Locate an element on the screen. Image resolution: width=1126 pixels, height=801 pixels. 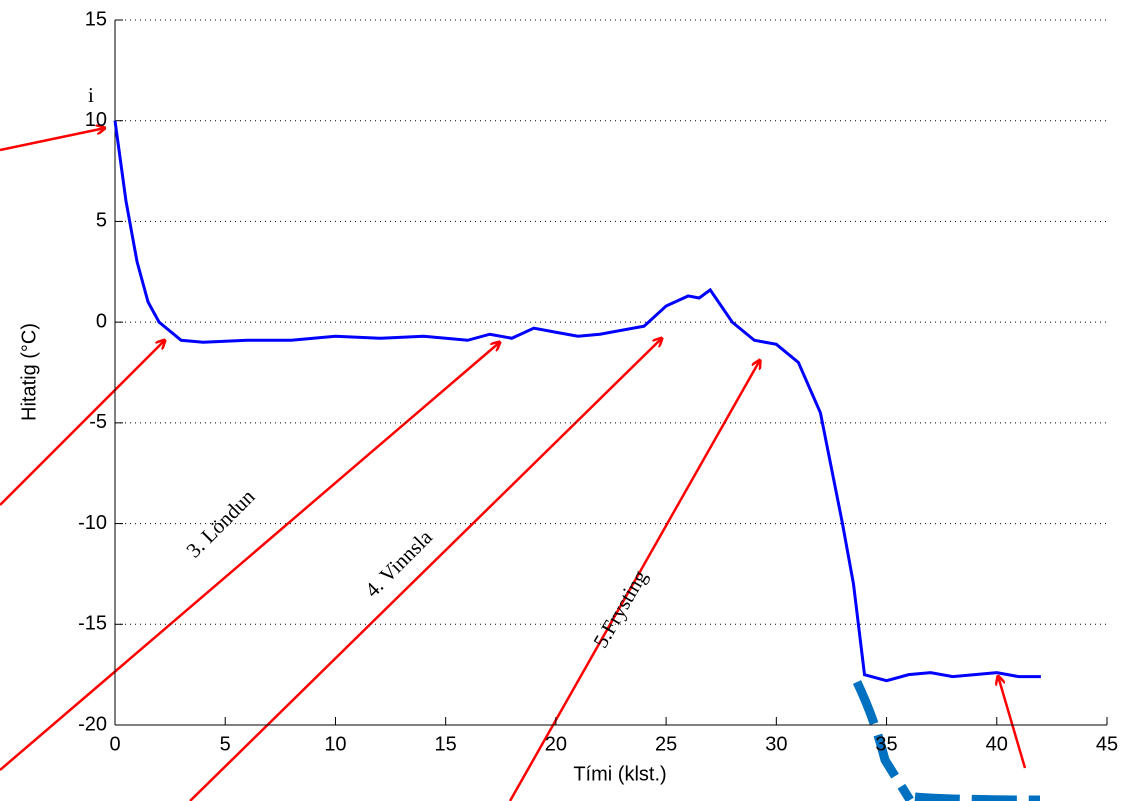
x-tick-label: 30 is located at coordinates (776, 744).